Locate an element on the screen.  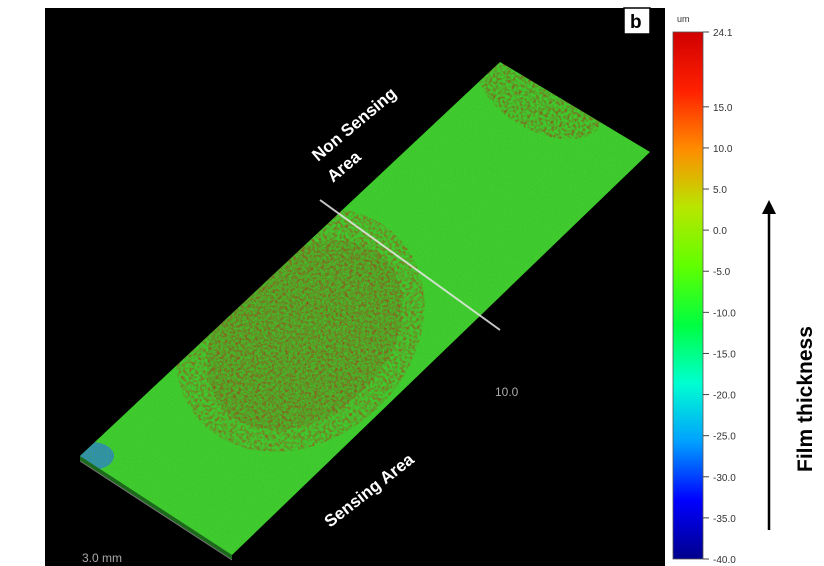
colorbar-max-label: 24.1 is located at coordinates (723, 33).